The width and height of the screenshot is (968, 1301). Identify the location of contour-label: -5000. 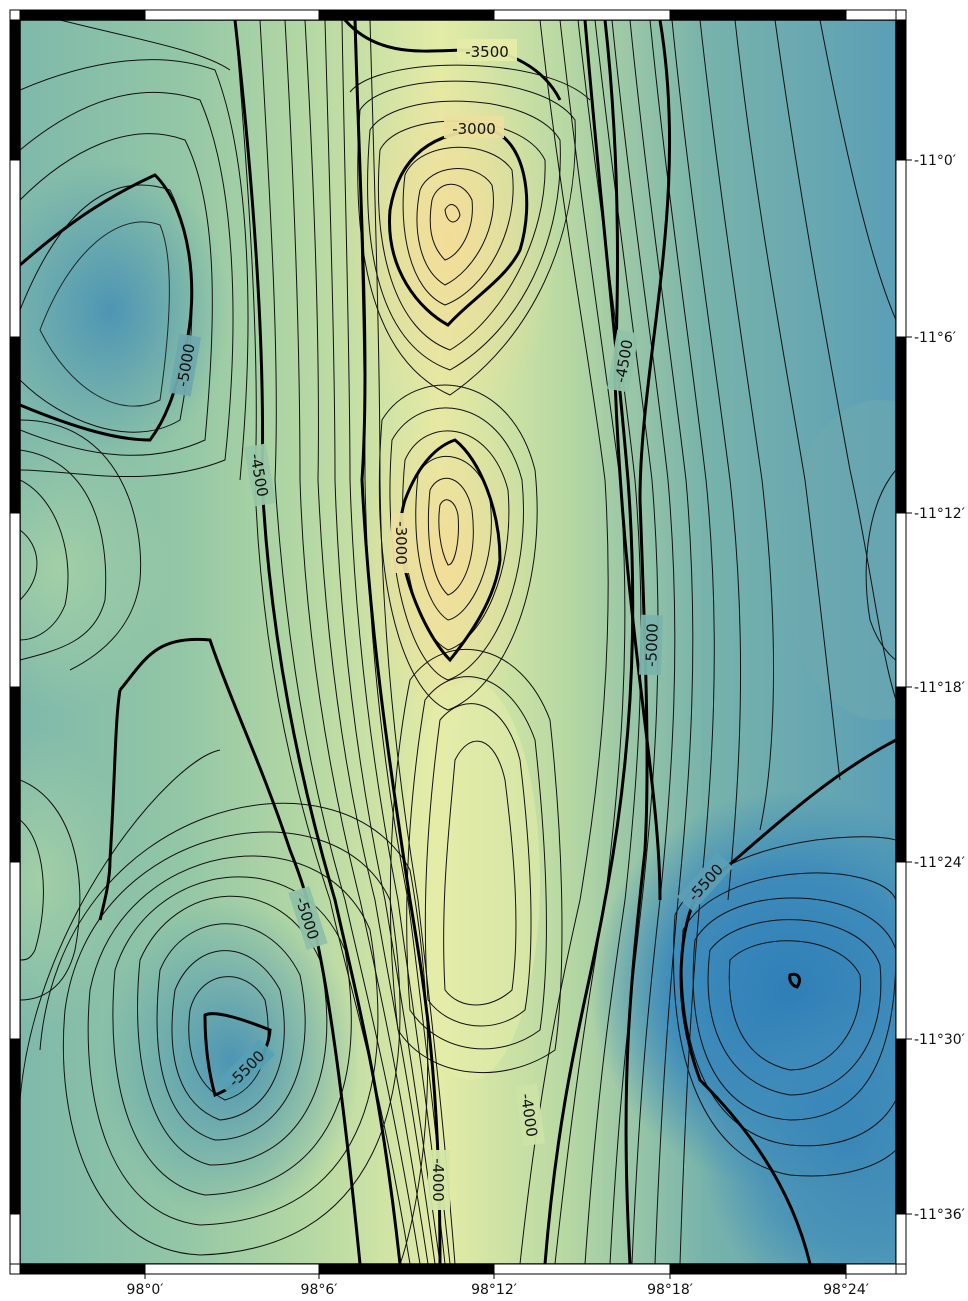
(652, 645).